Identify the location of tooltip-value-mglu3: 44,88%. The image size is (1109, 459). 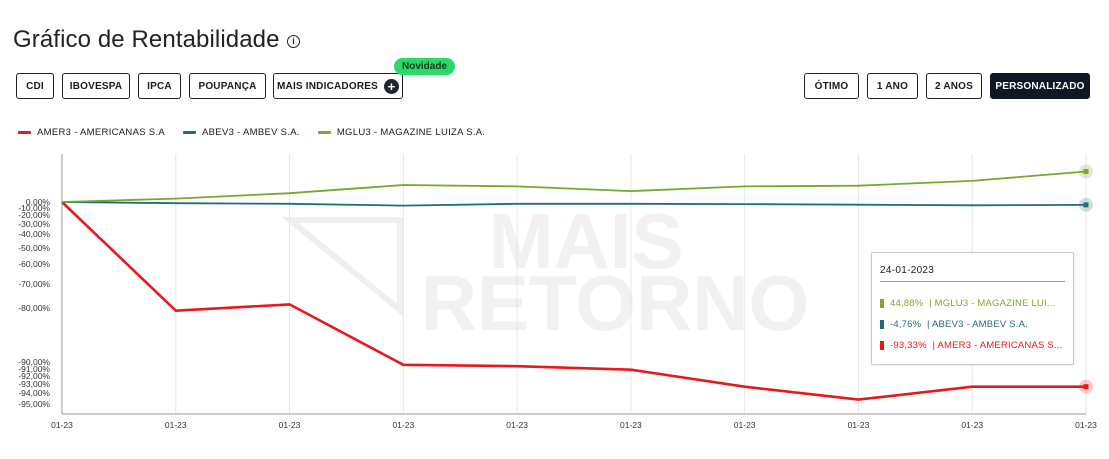
(907, 303).